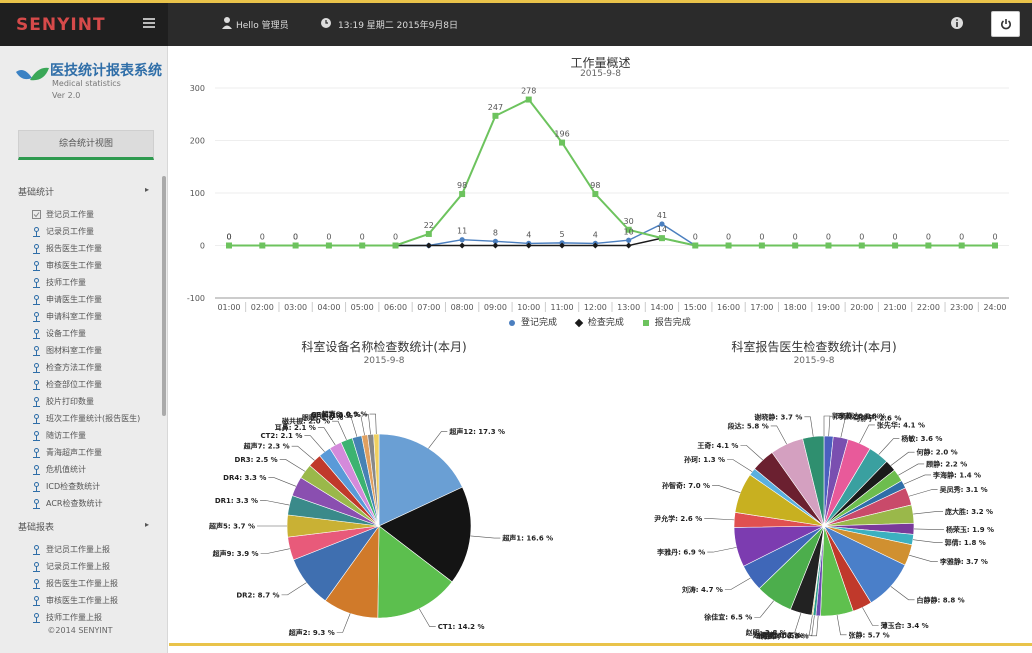 This screenshot has width=1032, height=653. Describe the element at coordinates (164, 296) in the screenshot. I see `sidebar-scrollbar` at that location.